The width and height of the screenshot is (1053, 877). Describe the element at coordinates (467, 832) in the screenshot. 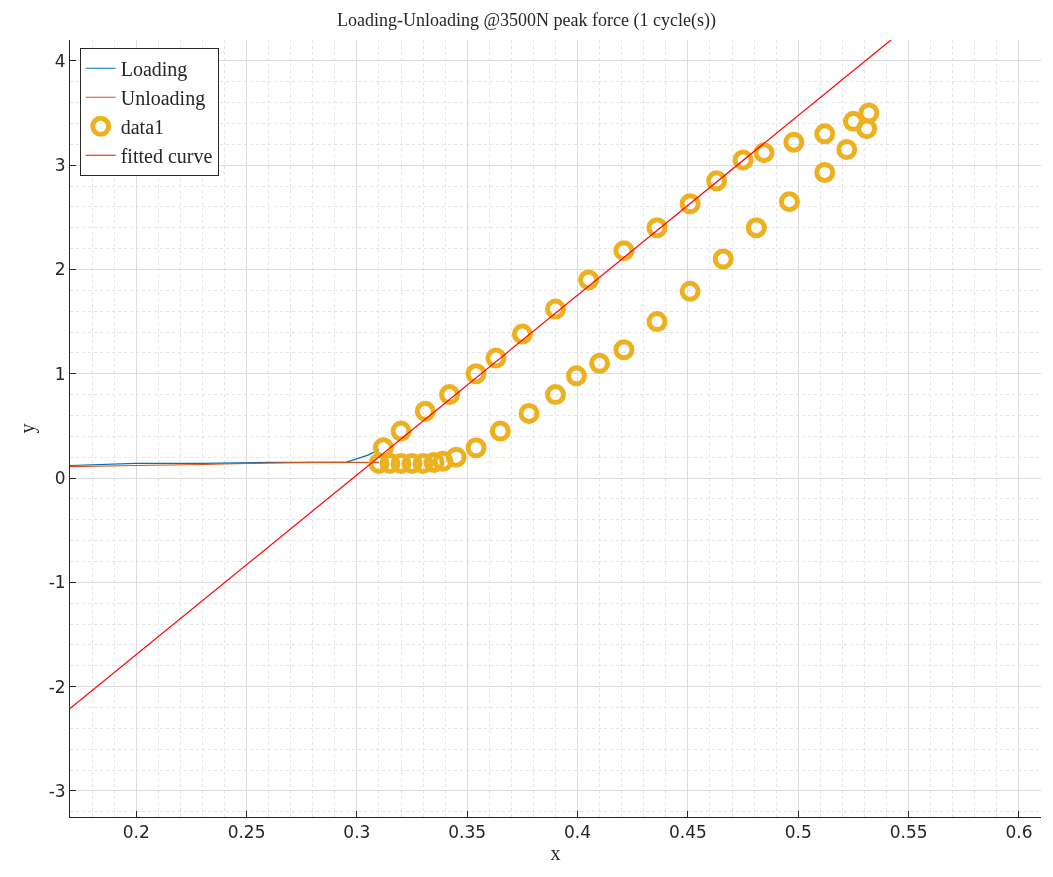

I see `x-tick-label: 0.35` at that location.